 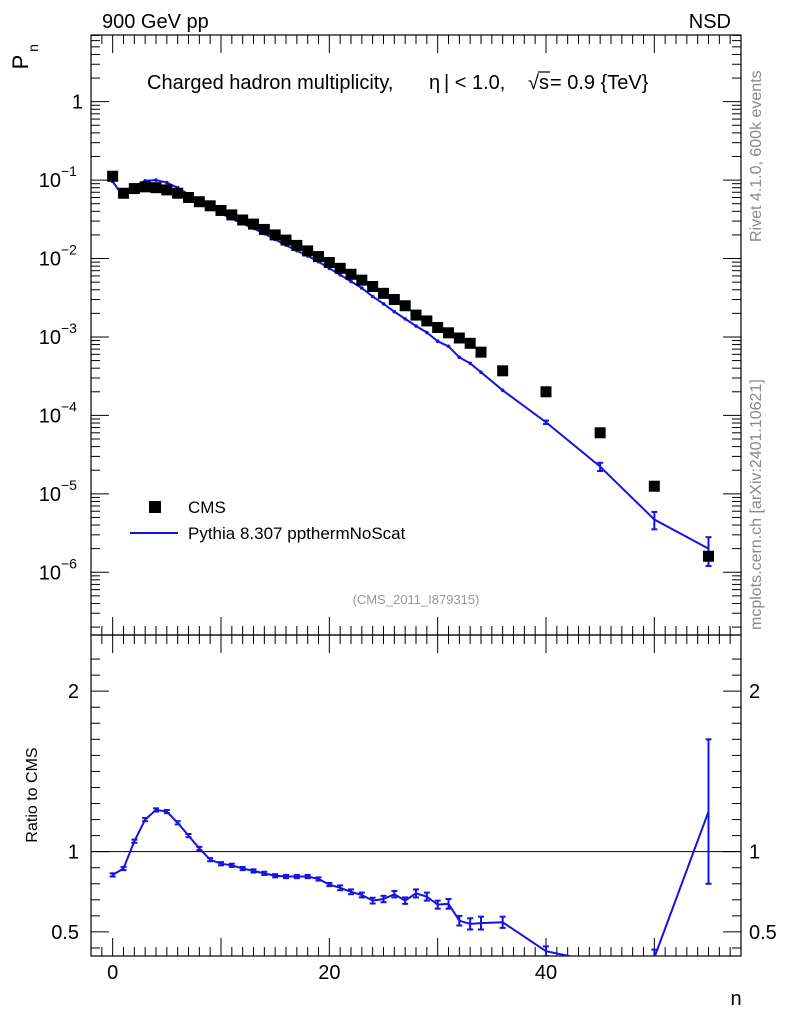 I want to click on legend: CMS Pythia 8.307 ppthermNoScat, so click(x=268, y=520).